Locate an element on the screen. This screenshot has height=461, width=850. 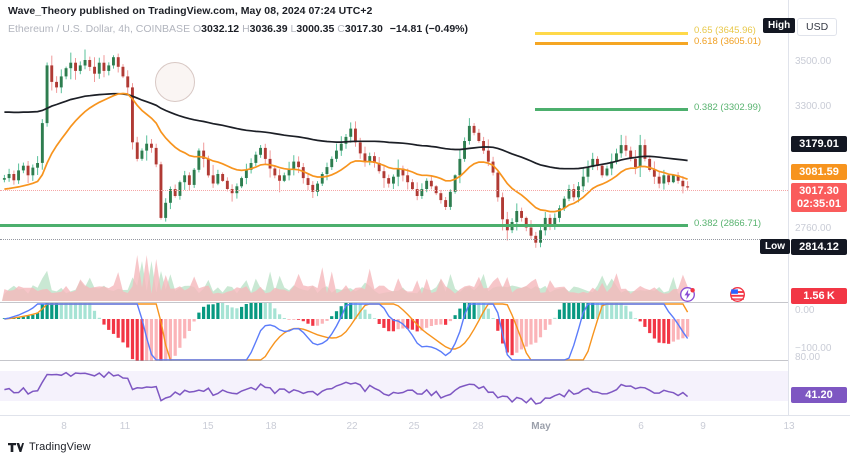
high-tag: High is located at coordinates (779, 25).